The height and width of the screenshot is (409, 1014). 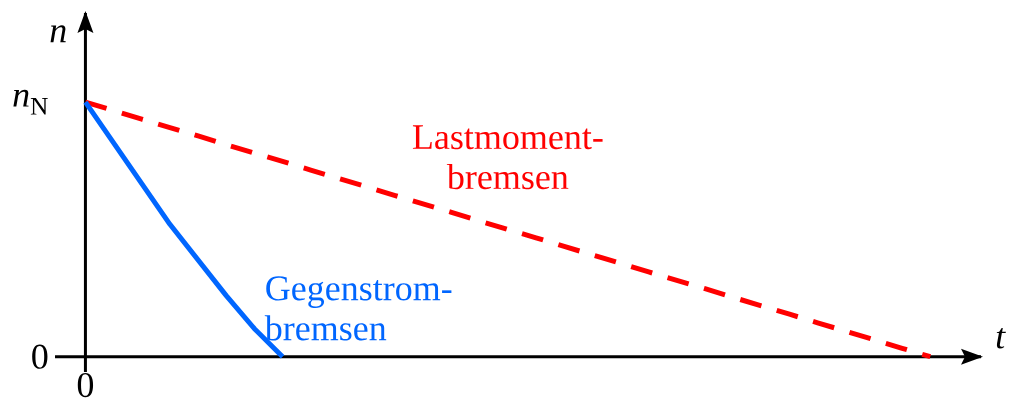 What do you see at coordinates (507, 157) in the screenshot?
I see `series-label: Lastmoment-bremsen` at bounding box center [507, 157].